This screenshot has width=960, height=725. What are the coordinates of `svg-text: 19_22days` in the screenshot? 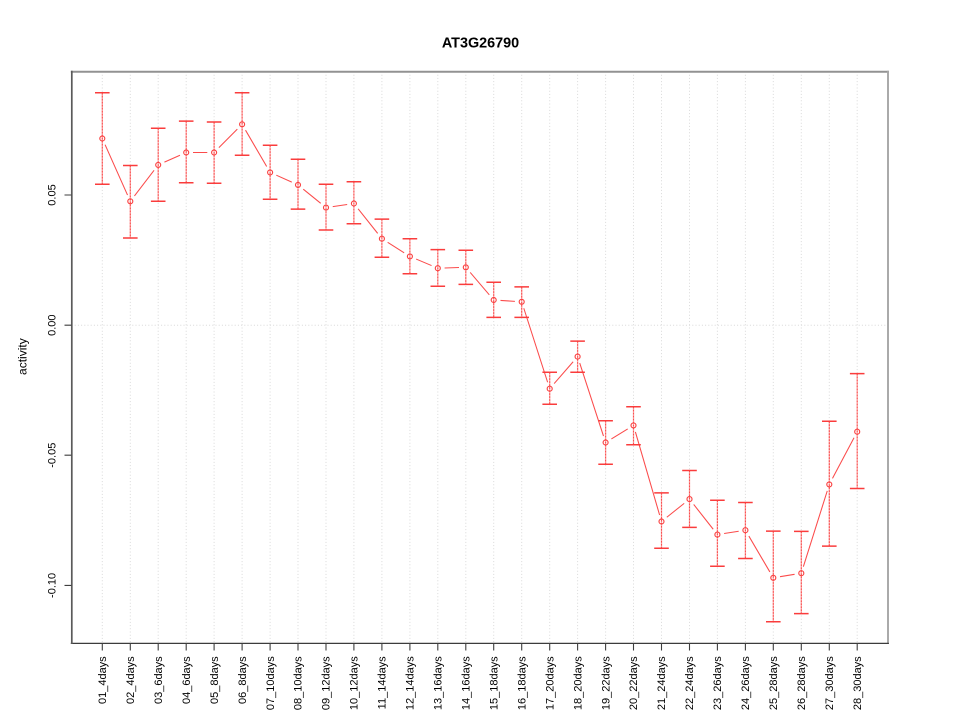 It's located at (606, 683).